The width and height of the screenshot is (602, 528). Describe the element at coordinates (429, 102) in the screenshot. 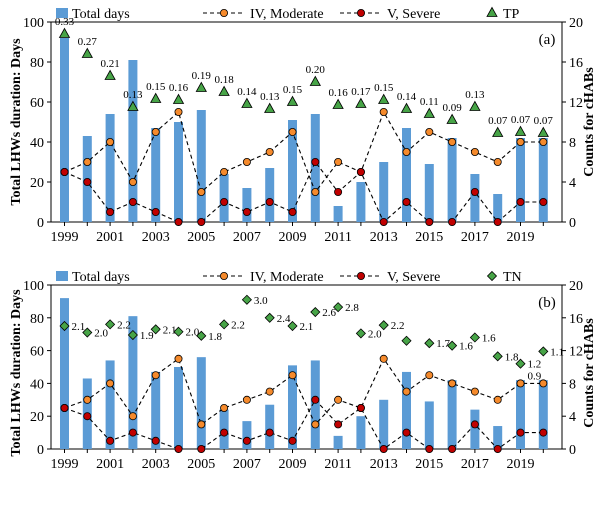

I see `marker-value-label: 0.11` at that location.